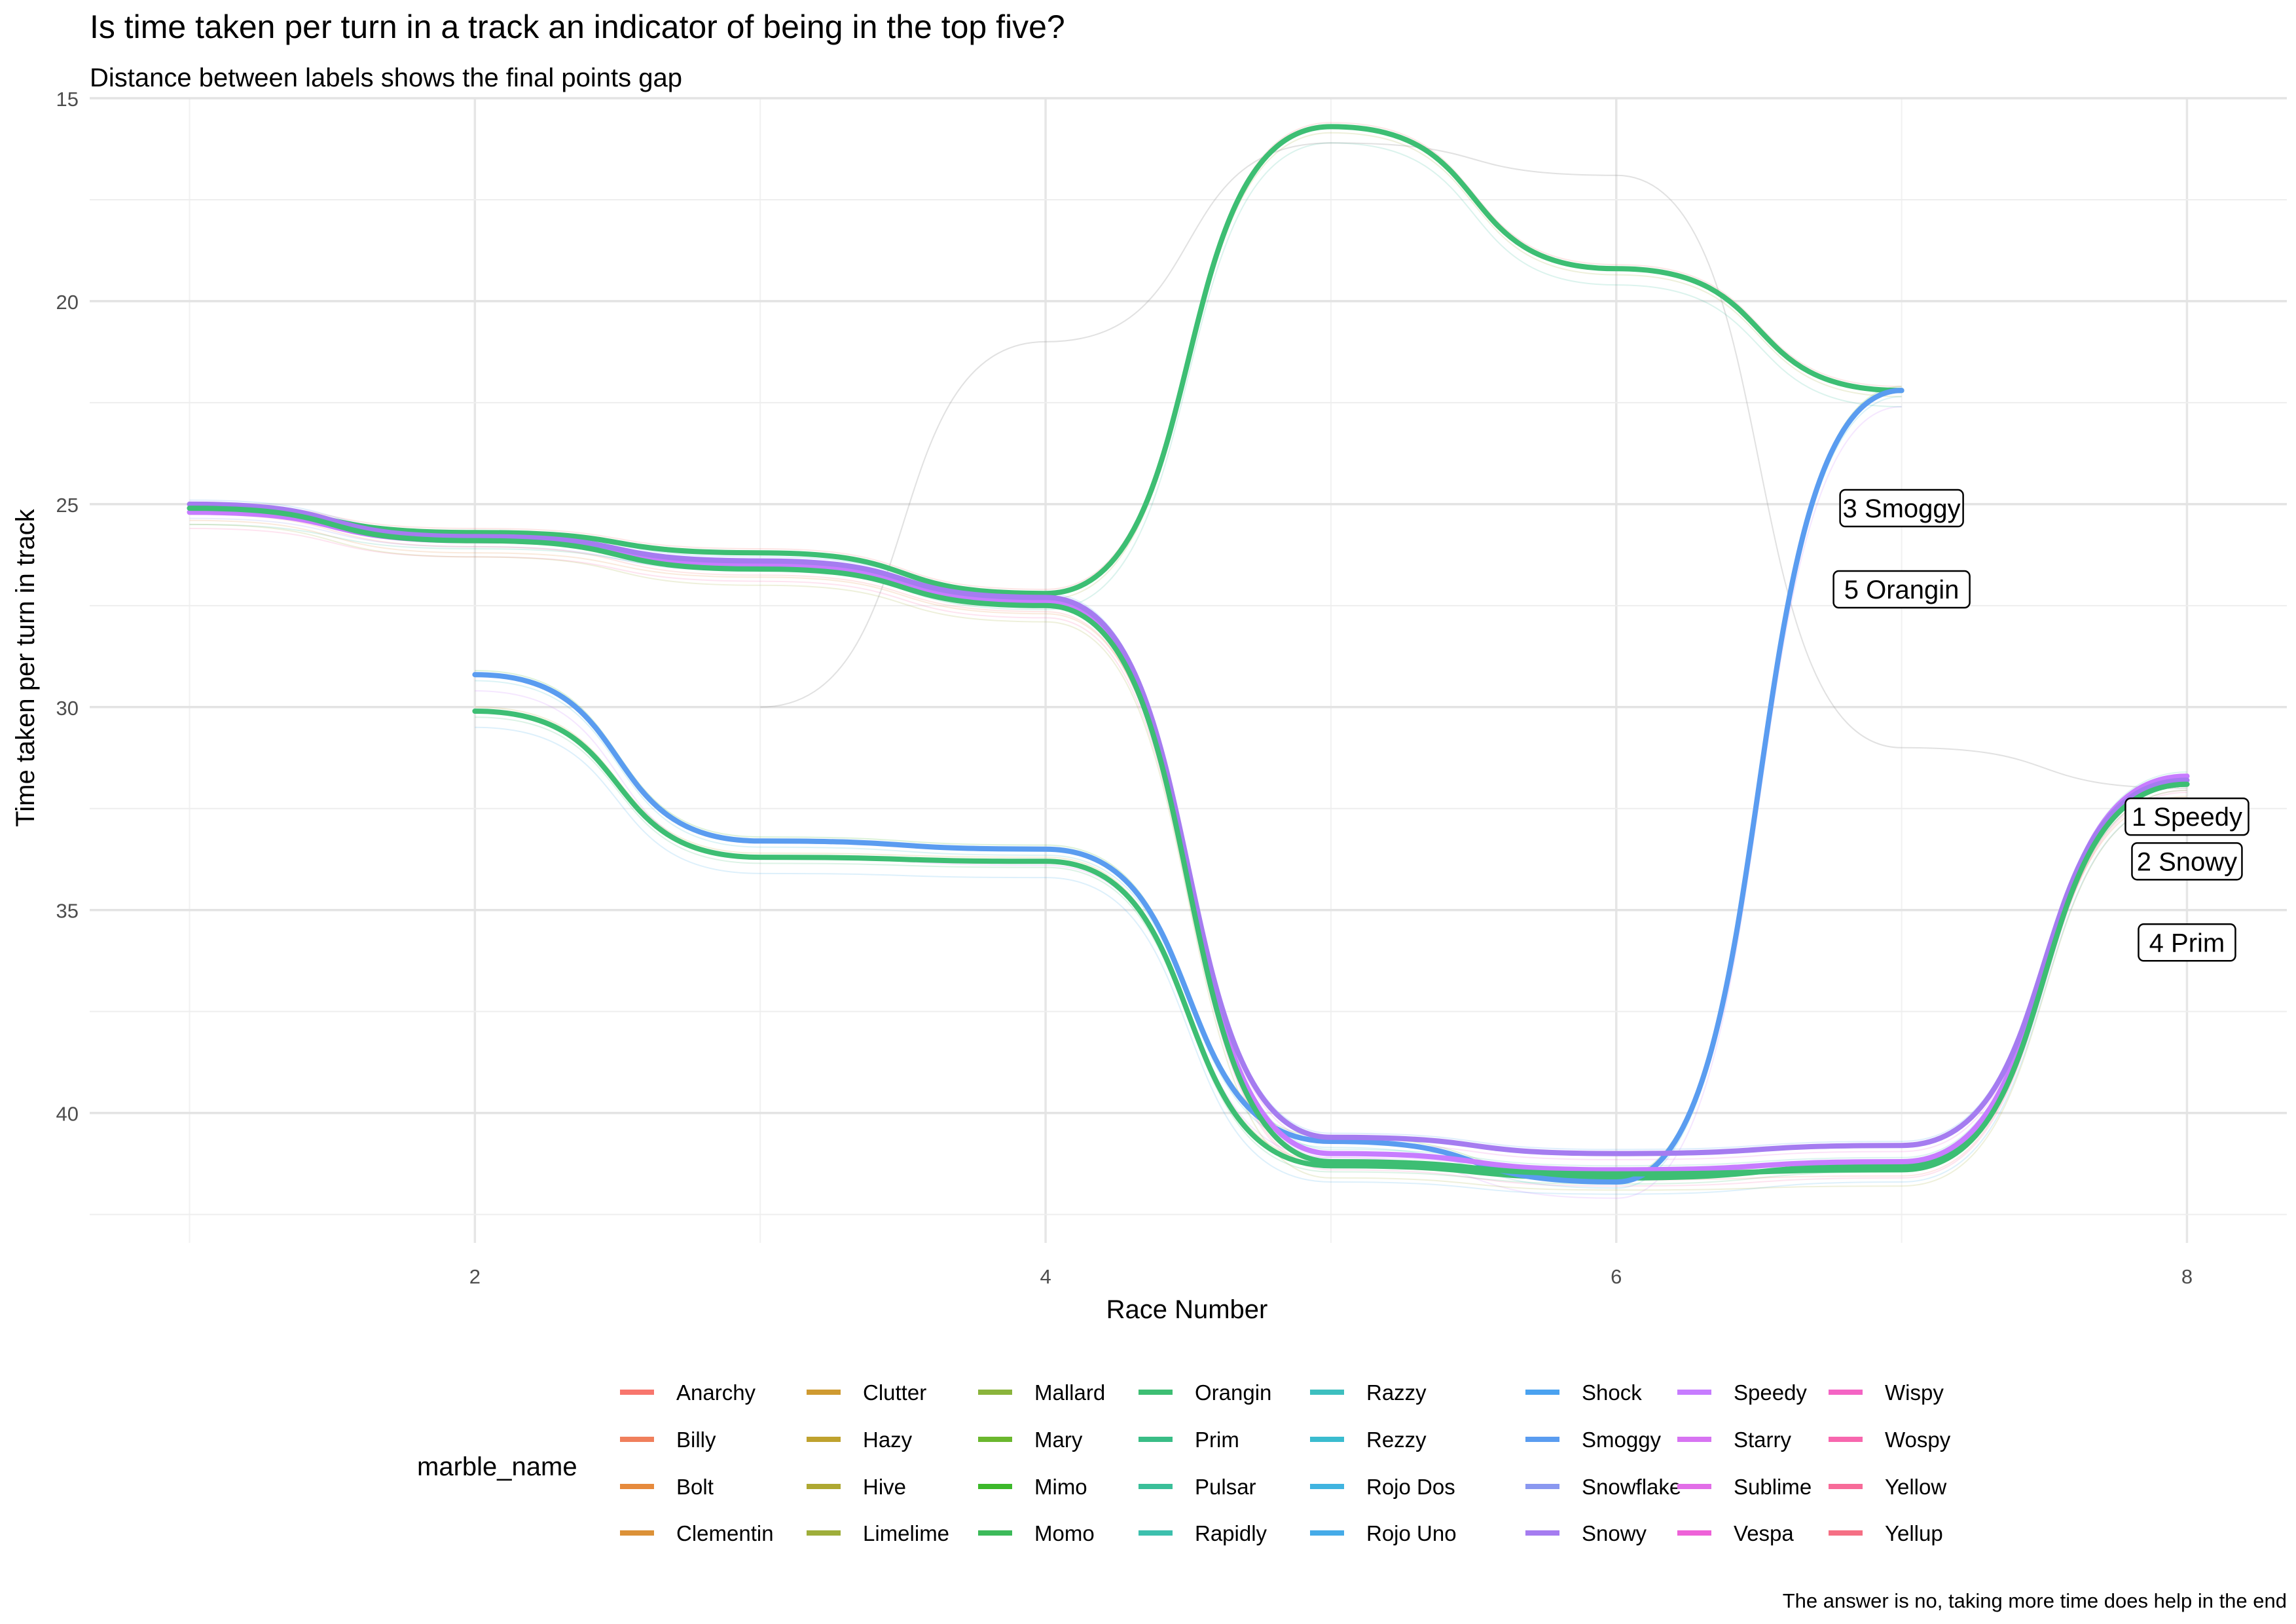 This screenshot has height=1624, width=2296. I want to click on y-tick-label: 30, so click(67, 708).